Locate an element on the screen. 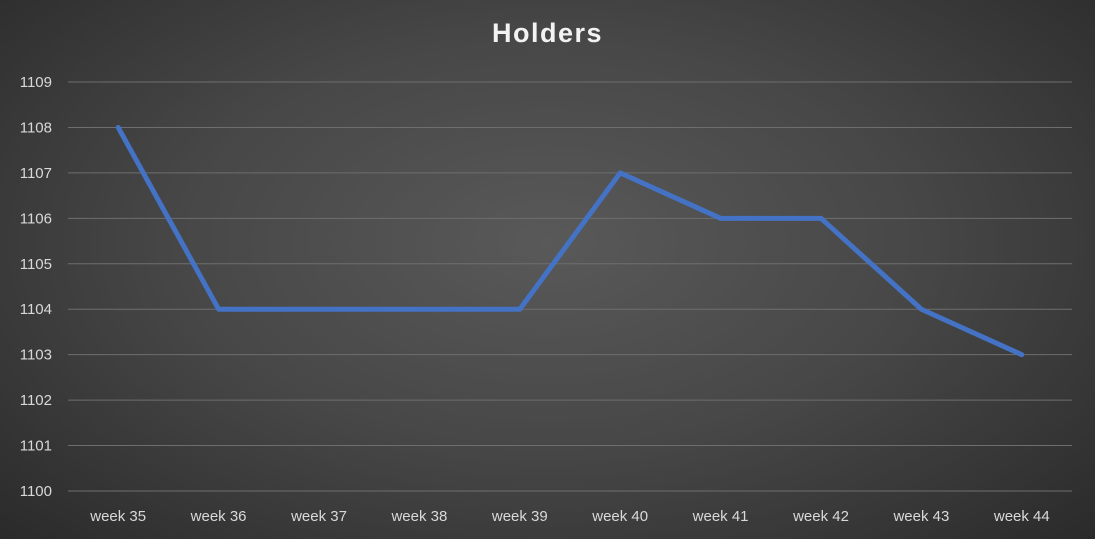 This screenshot has width=1095, height=539. y-tick-label: 1103 is located at coordinates (36, 355).